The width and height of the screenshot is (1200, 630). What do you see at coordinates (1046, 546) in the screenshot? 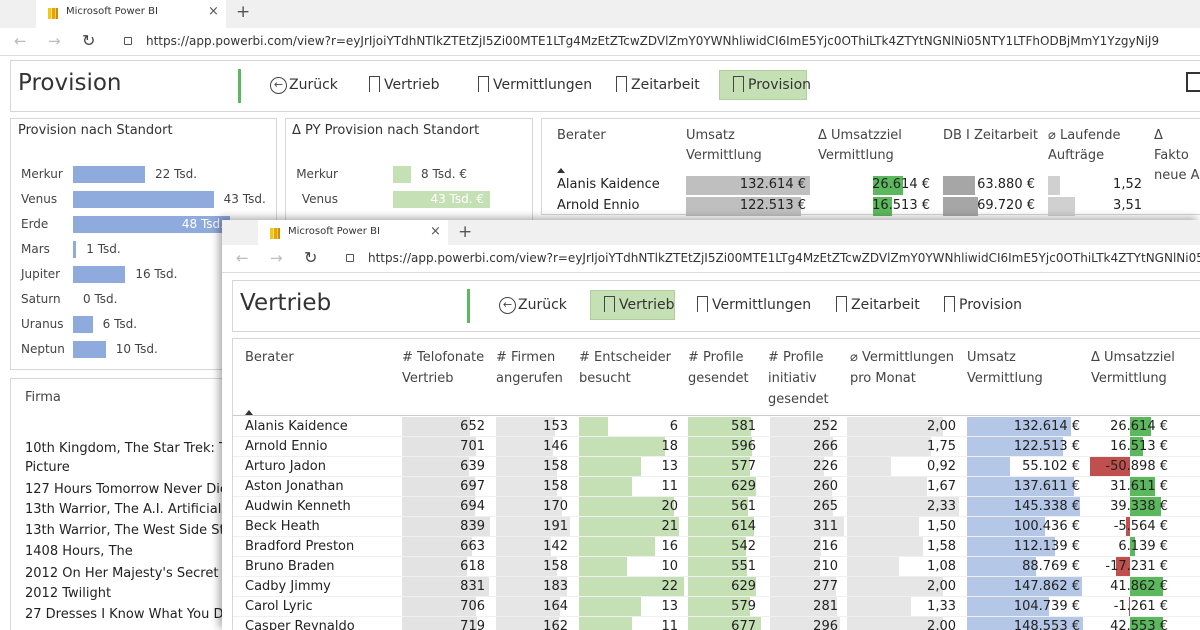
I see `cell: 112.139 €` at bounding box center [1046, 546].